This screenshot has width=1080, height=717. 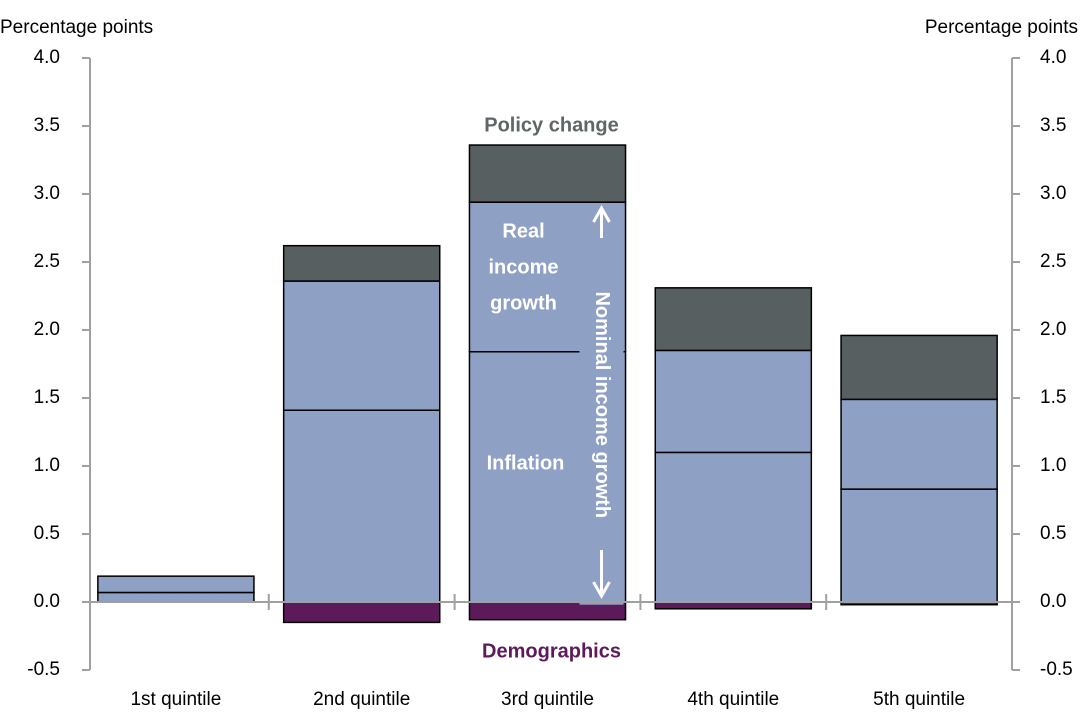 What do you see at coordinates (551, 125) in the screenshot?
I see `annotation: Policy change` at bounding box center [551, 125].